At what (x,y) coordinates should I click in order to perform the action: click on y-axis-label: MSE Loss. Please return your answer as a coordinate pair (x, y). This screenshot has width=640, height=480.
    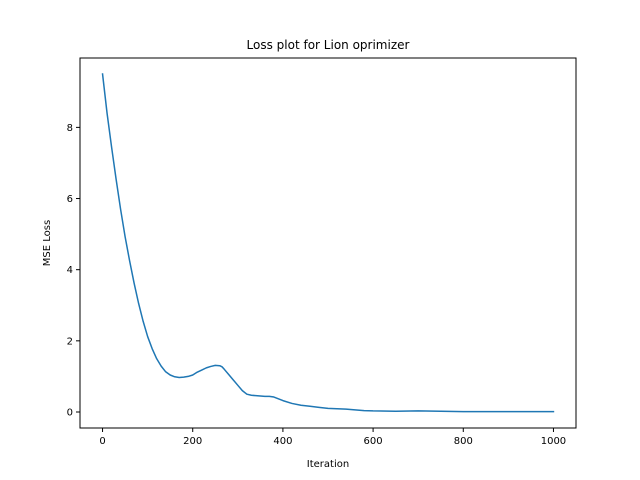
    Looking at the image, I should click on (47, 243).